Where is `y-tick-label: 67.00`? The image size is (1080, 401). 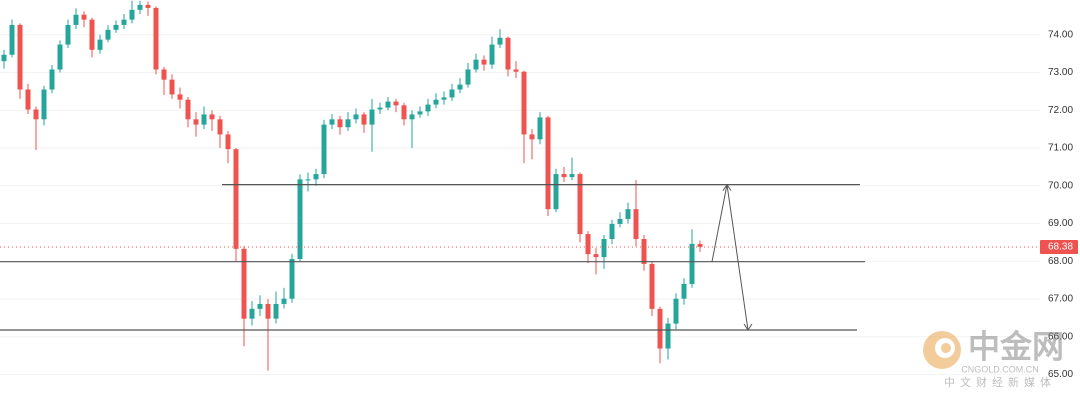 y-tick-label: 67.00 is located at coordinates (1060, 299).